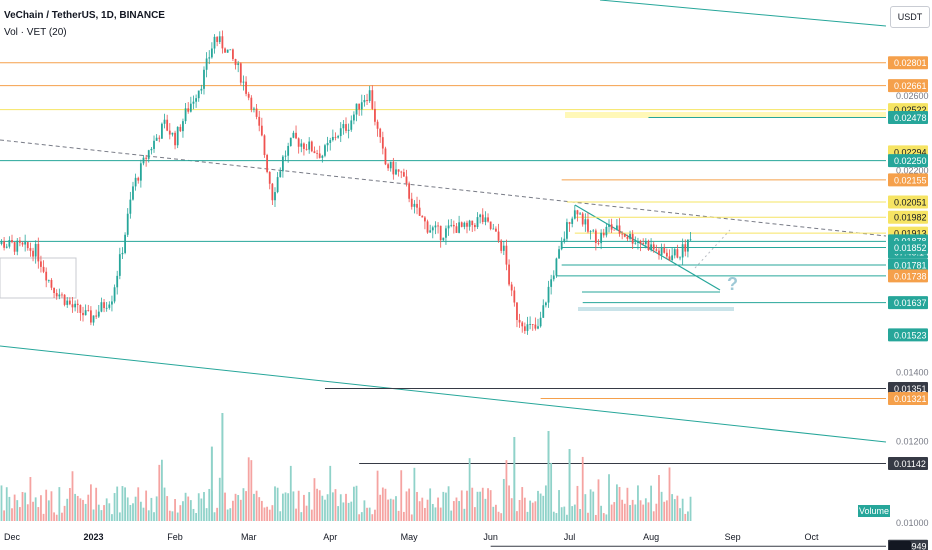 The height and width of the screenshot is (550, 932). I want to click on price-label: 0.02250, so click(910, 161).